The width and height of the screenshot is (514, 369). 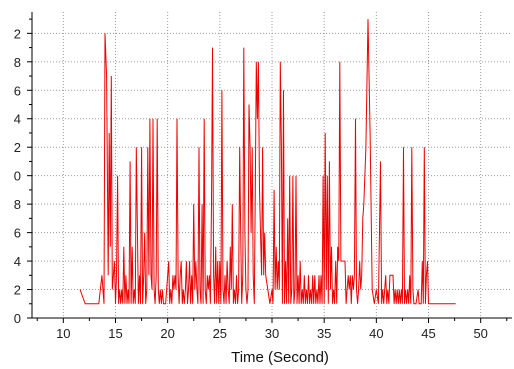 I want to click on y-axis-tick-labels: 0 2 4 6 8 0 2 4 6 8 2, so click(x=17, y=176).